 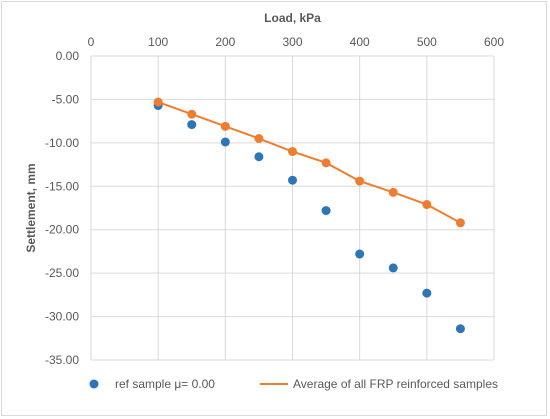 What do you see at coordinates (62, 143) in the screenshot?
I see `y-tick-label: -10.00` at bounding box center [62, 143].